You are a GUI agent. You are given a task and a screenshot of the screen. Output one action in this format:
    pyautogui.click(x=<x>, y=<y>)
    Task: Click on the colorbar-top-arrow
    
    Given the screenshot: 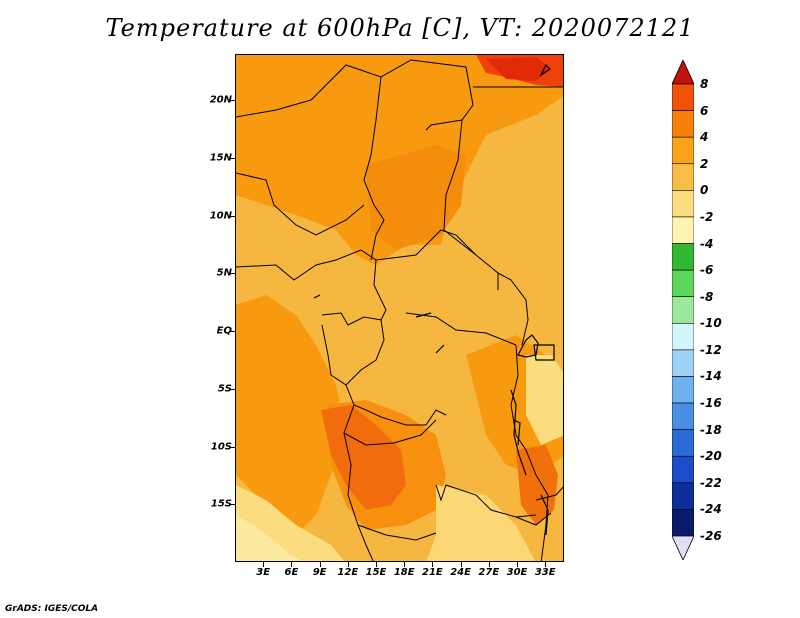 What is the action you would take?
    pyautogui.click(x=683, y=72)
    